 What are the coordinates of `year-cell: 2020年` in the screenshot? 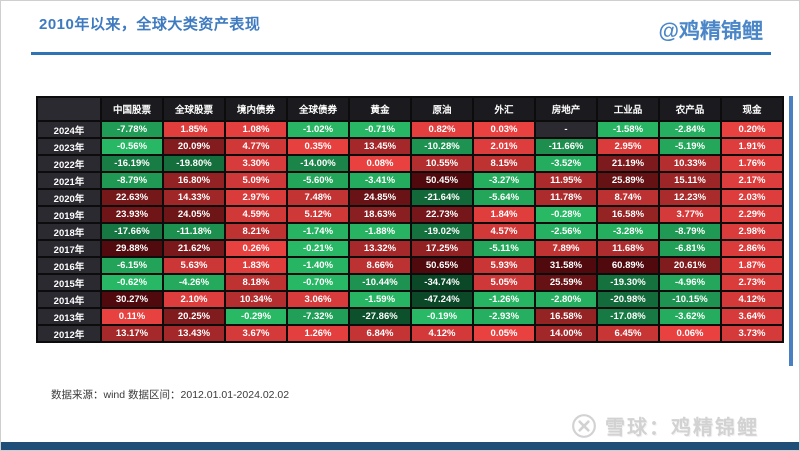 It's located at (69, 197).